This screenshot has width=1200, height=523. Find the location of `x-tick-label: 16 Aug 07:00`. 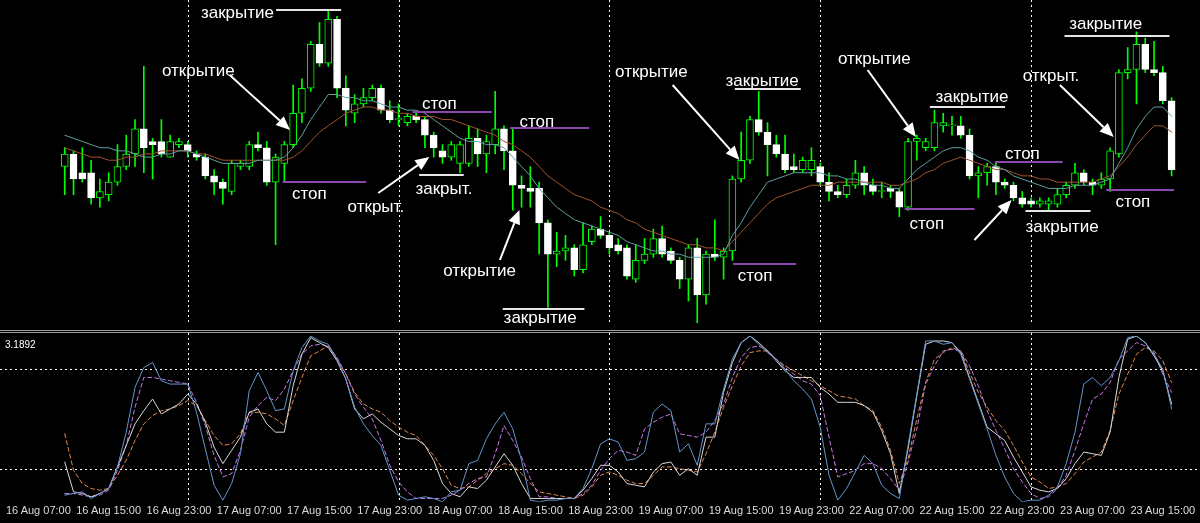

x-tick-label: 16 Aug 07:00 is located at coordinates (38, 510).